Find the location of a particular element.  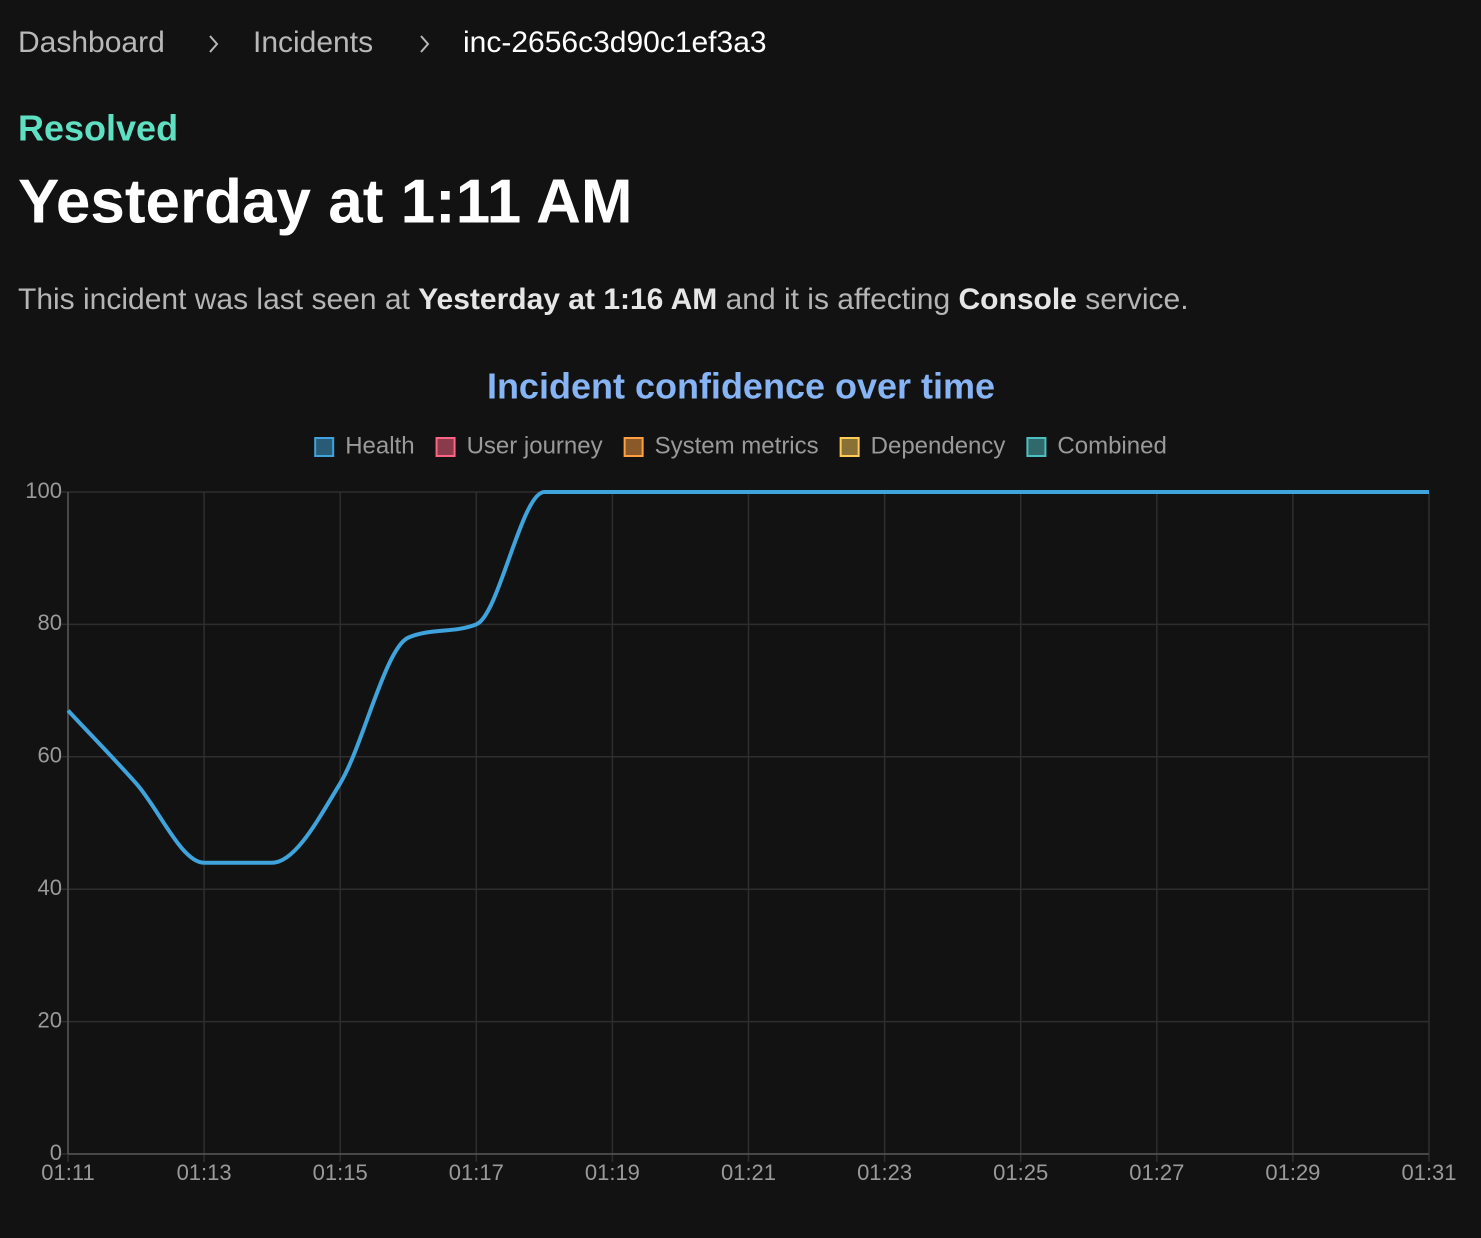

legend-label: Dependency is located at coordinates (938, 445).